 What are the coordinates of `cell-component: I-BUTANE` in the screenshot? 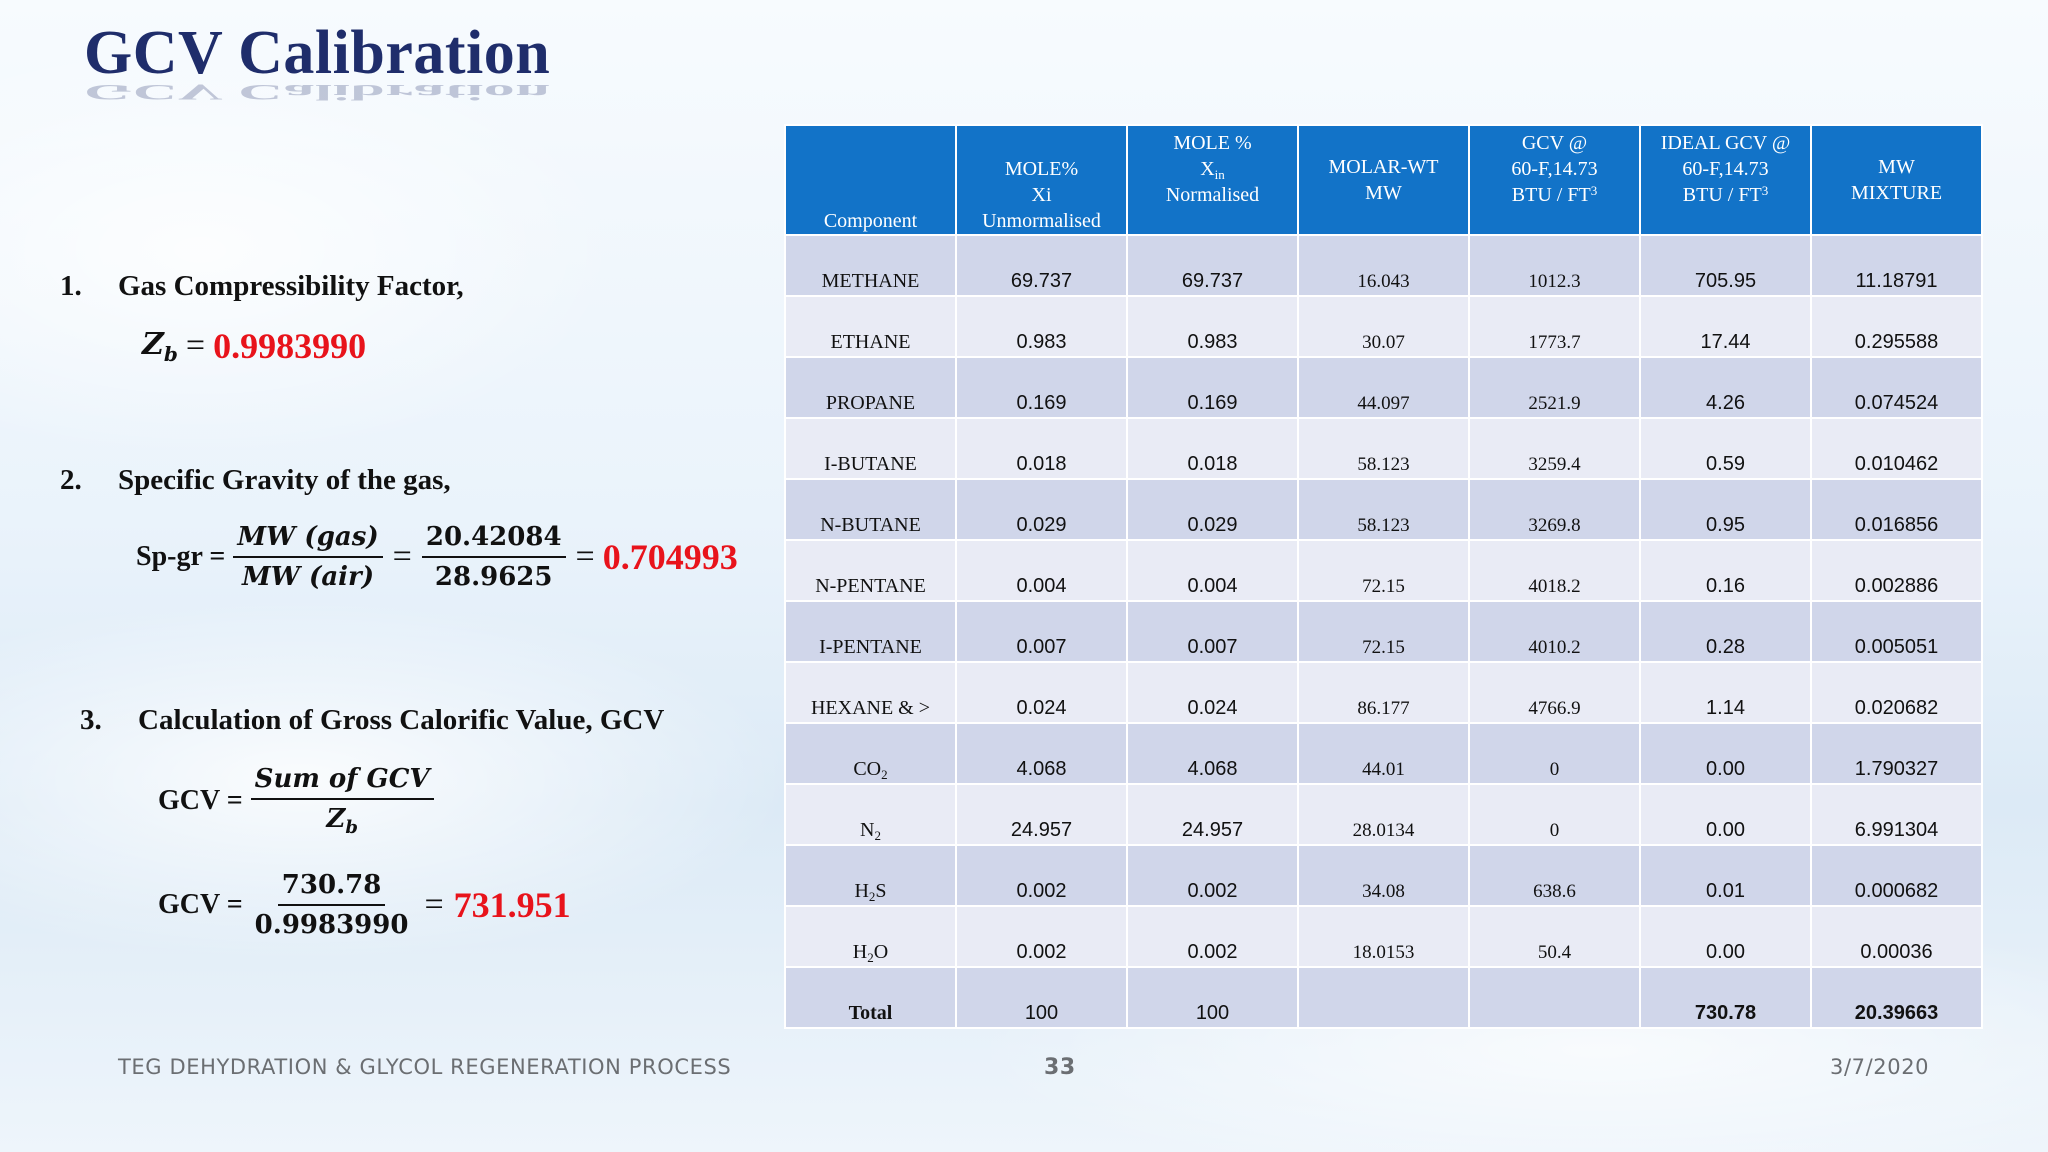 It's located at (870, 448).